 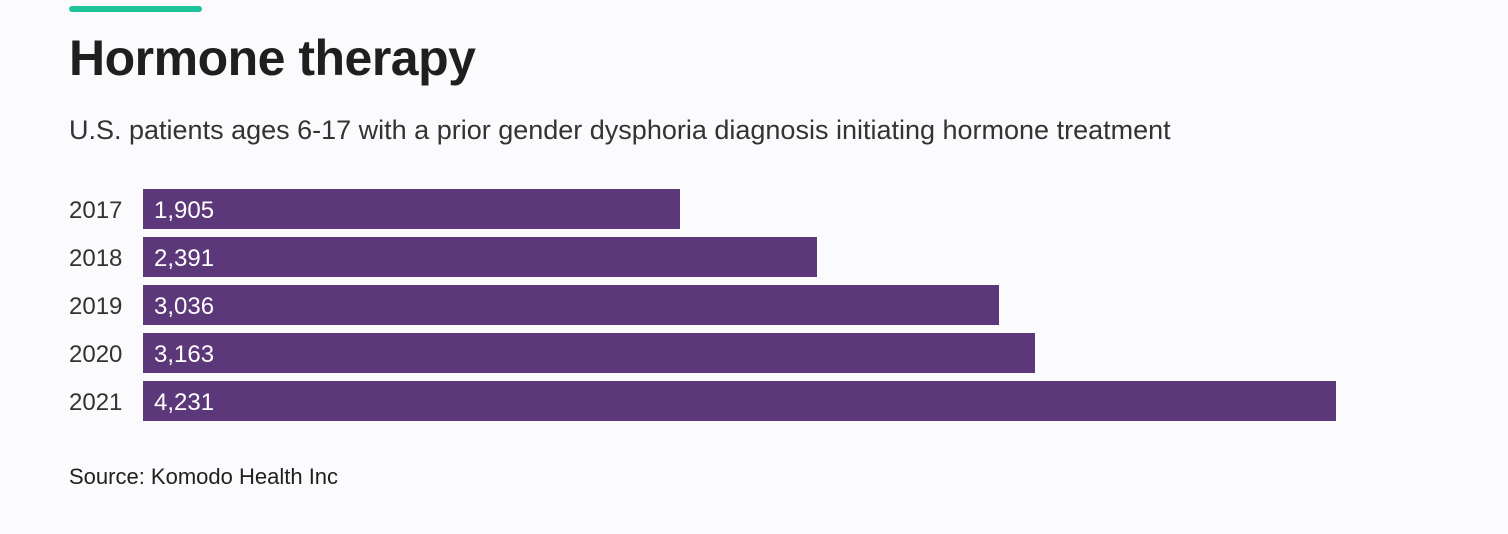 What do you see at coordinates (95, 210) in the screenshot?
I see `category-label: 2017` at bounding box center [95, 210].